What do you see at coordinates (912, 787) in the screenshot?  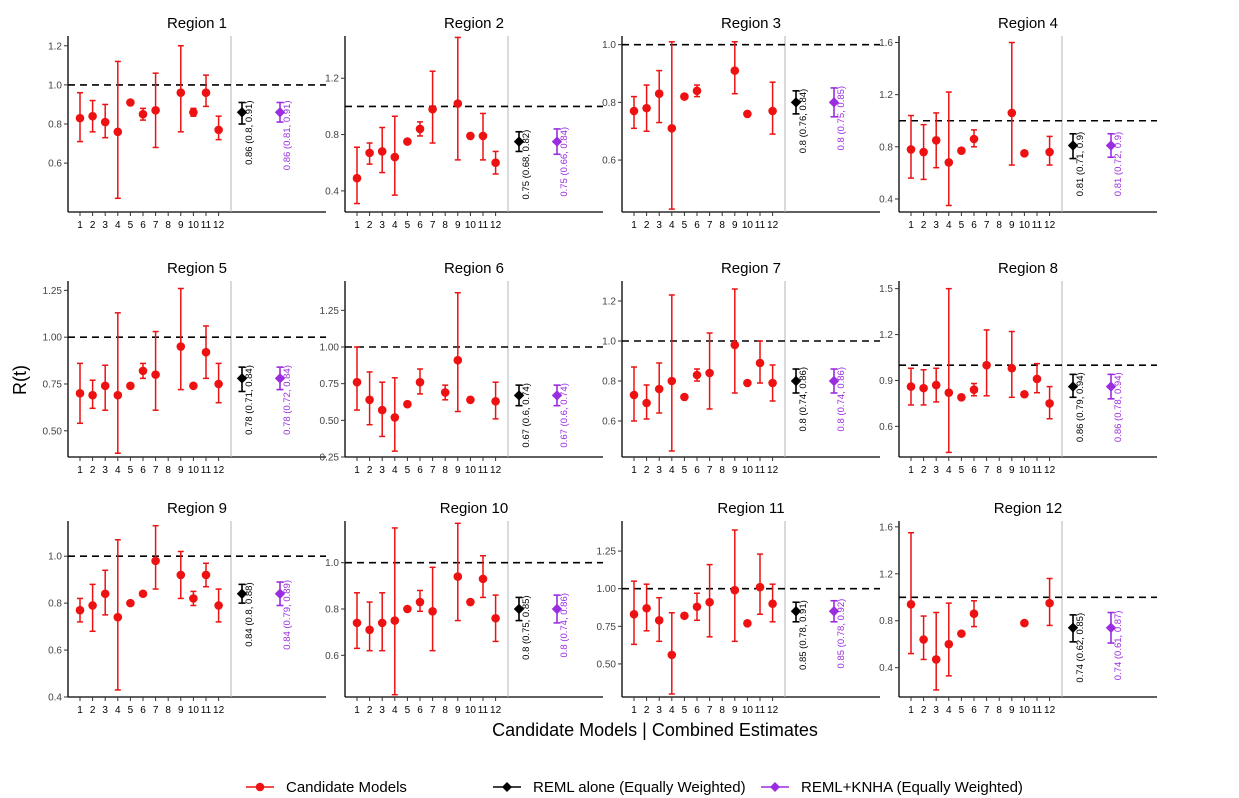 I see `legend-label: REML+KNHA (Equally Weighted)` at bounding box center [912, 787].